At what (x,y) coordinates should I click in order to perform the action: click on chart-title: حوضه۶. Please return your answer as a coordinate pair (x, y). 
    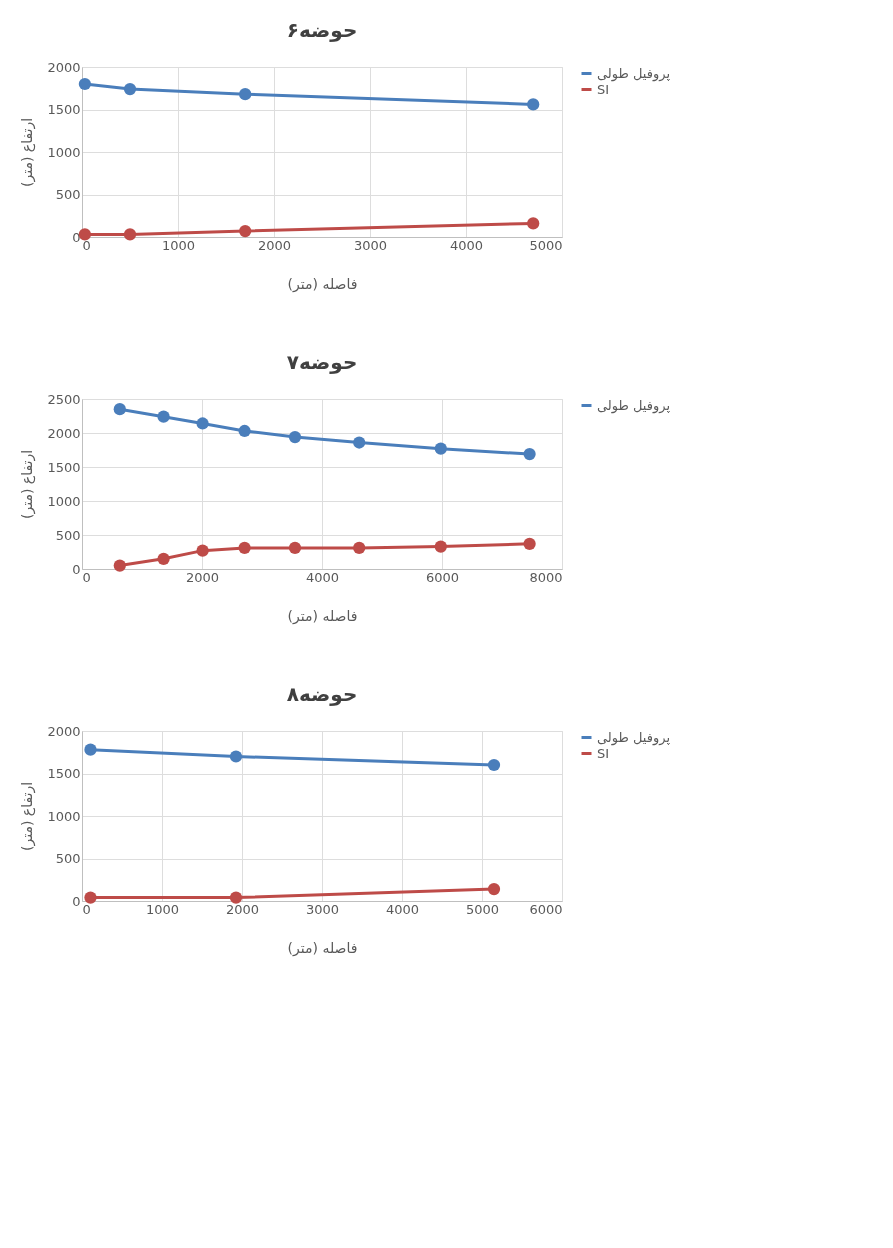
    Looking at the image, I should click on (322, 30).